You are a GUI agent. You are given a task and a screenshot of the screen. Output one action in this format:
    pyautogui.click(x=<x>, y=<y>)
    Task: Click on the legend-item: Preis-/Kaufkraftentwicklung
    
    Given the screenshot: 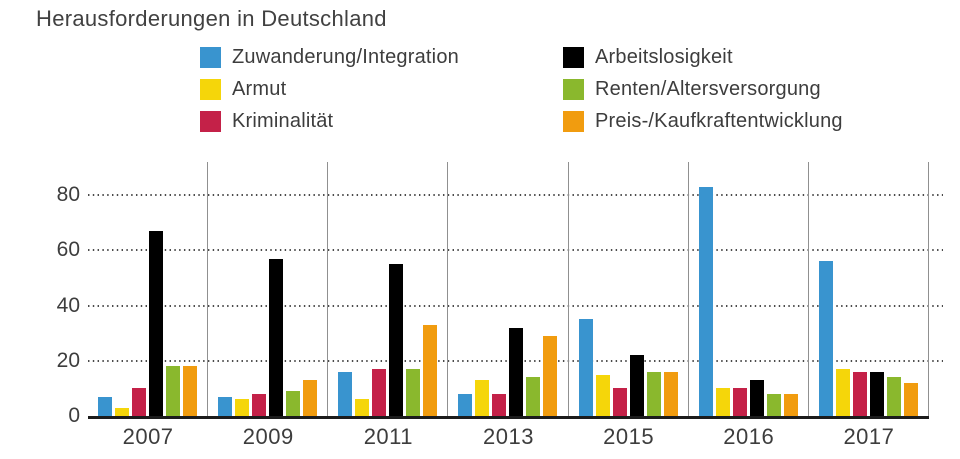 What is the action you would take?
    pyautogui.click(x=703, y=121)
    